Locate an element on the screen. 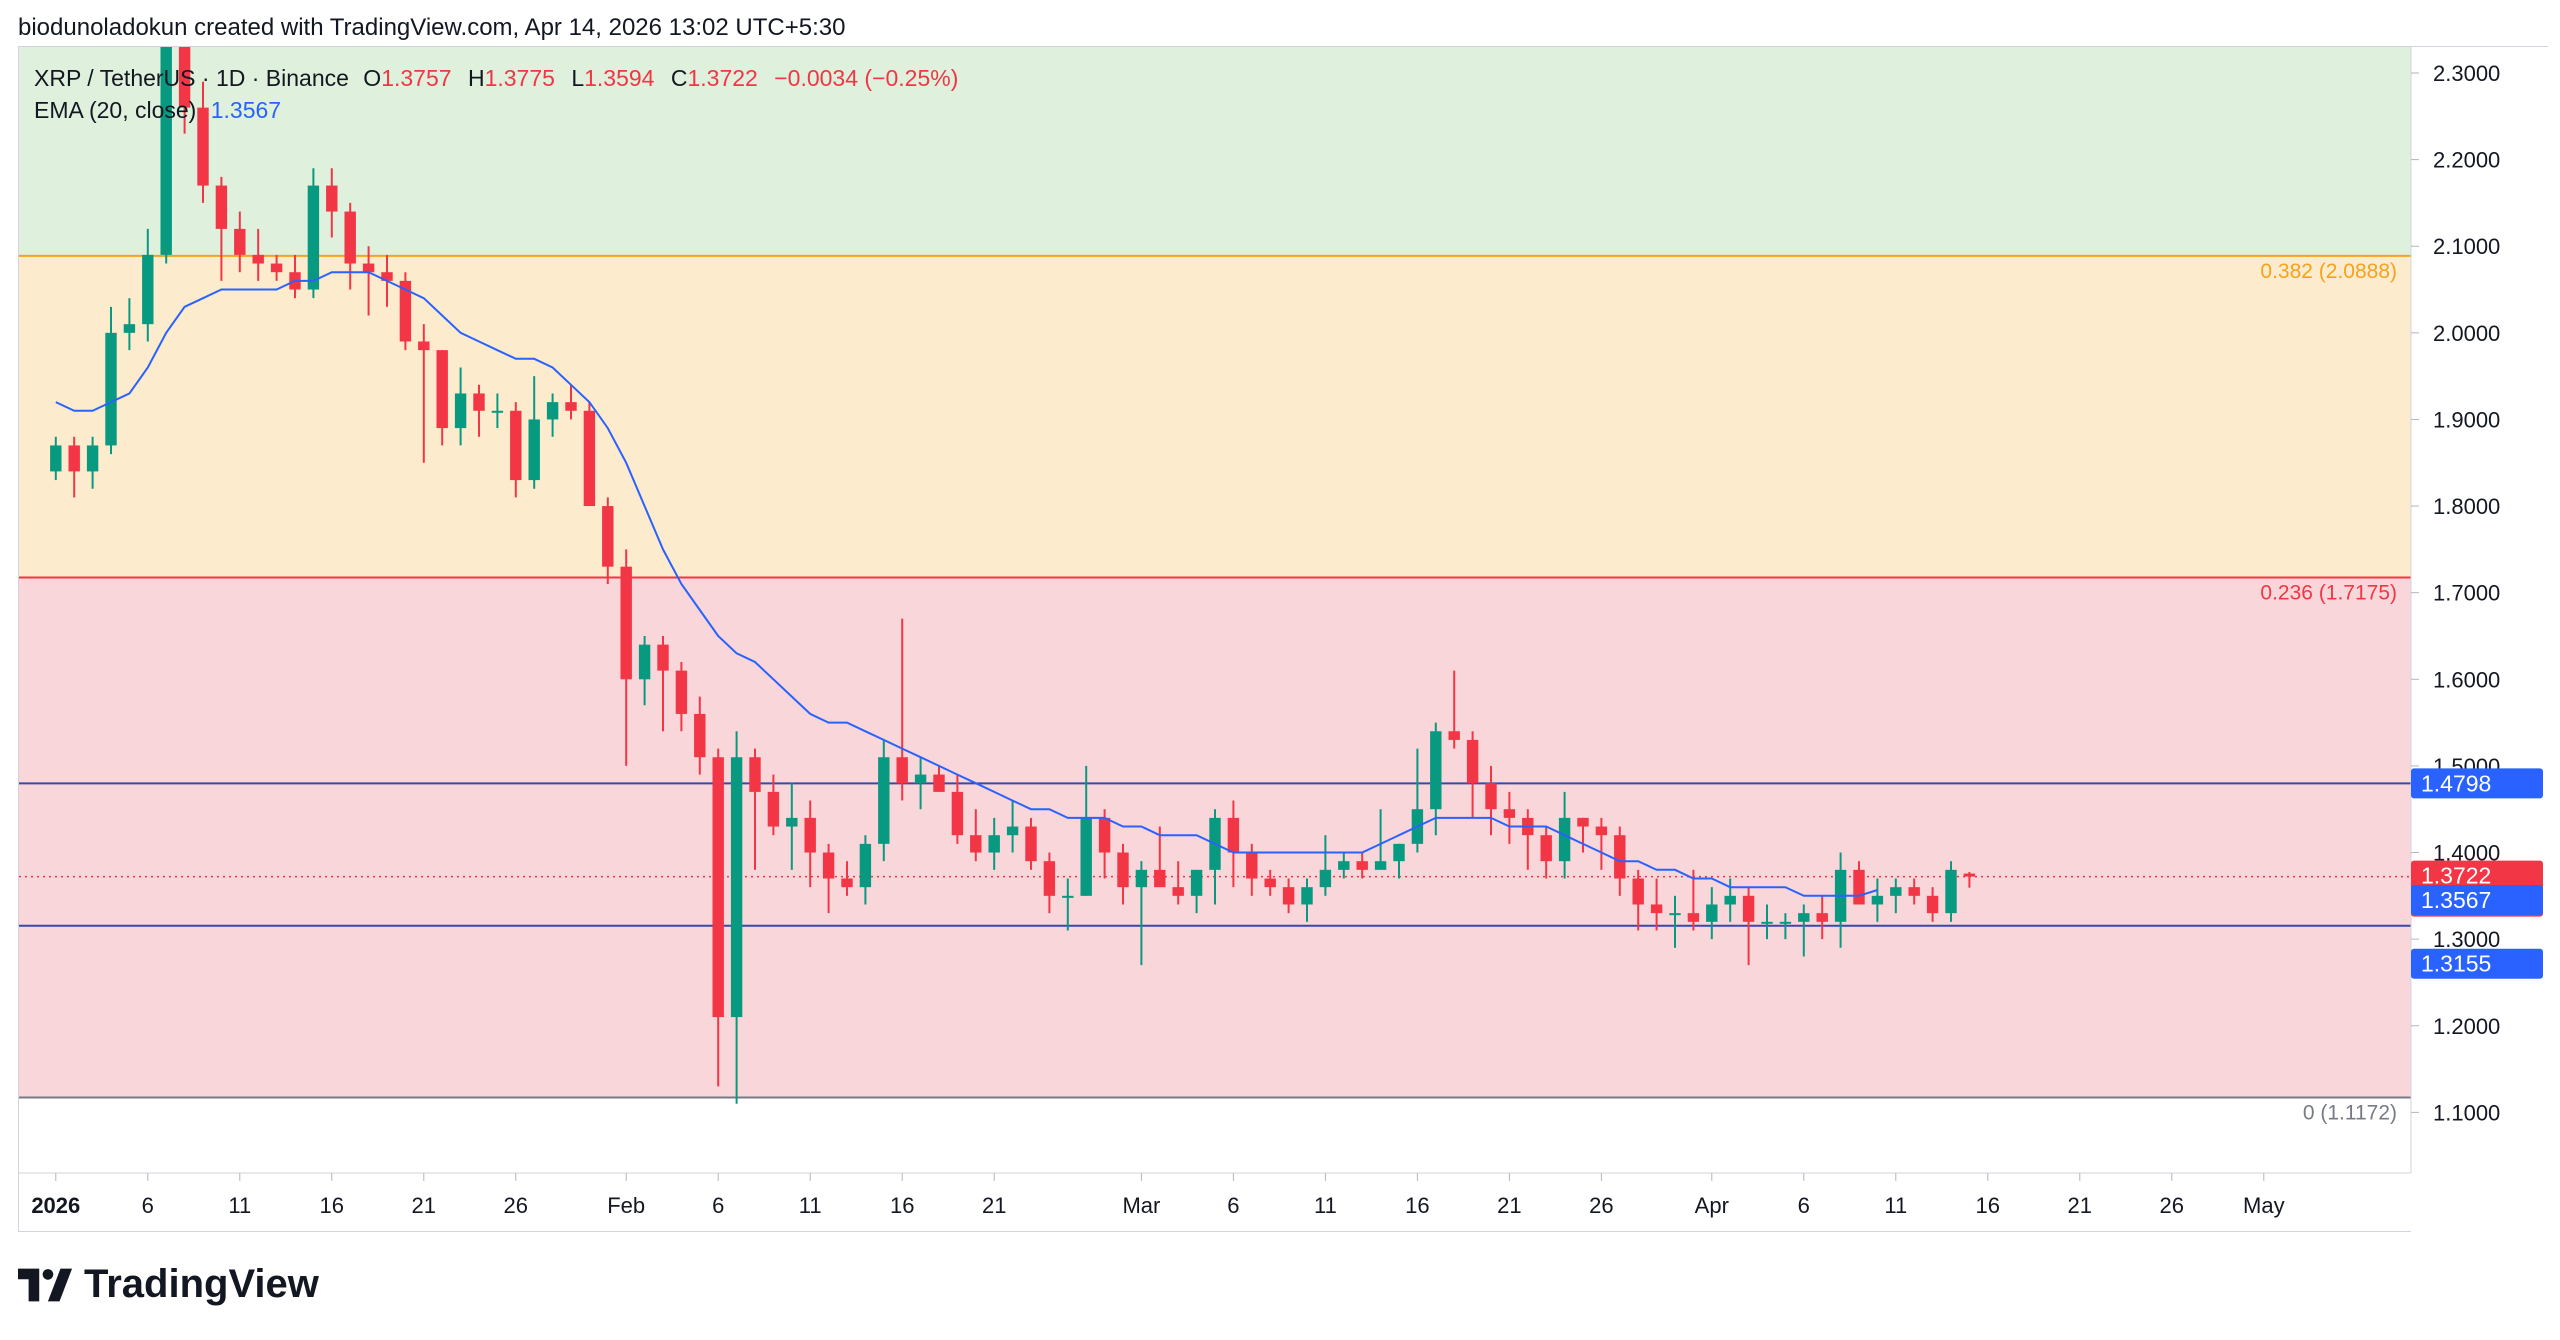  legend-high: H1.3775 is located at coordinates (511, 78).